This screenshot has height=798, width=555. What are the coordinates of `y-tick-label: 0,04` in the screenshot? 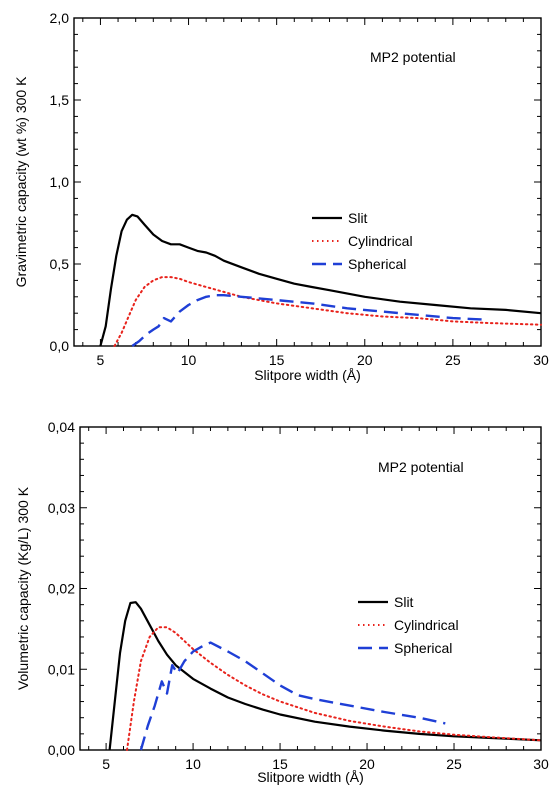 It's located at (61, 427).